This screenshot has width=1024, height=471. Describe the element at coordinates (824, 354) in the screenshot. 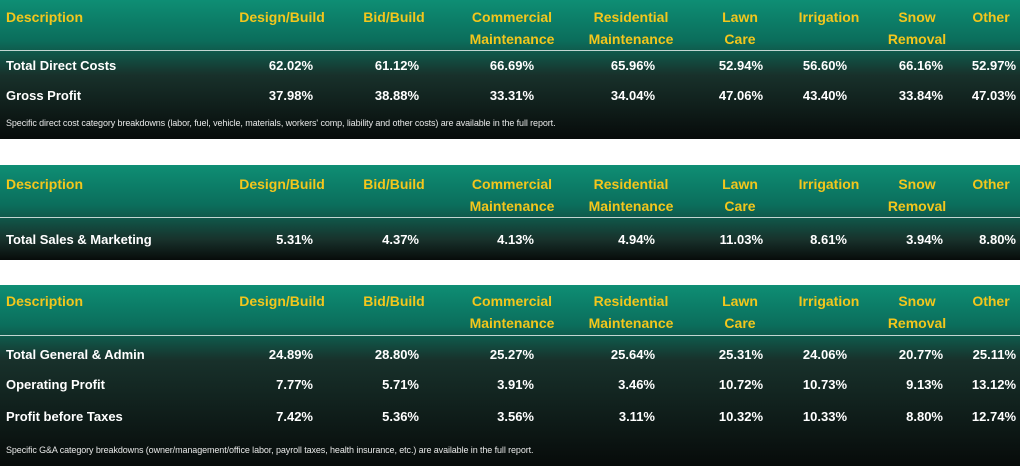

I see `table-cell: 24.06%` at that location.